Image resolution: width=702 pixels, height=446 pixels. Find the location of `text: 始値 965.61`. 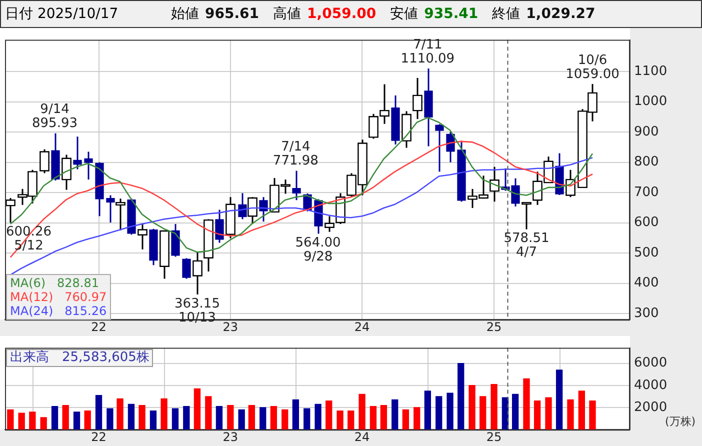

text: 始値 965.61 is located at coordinates (215, 14).